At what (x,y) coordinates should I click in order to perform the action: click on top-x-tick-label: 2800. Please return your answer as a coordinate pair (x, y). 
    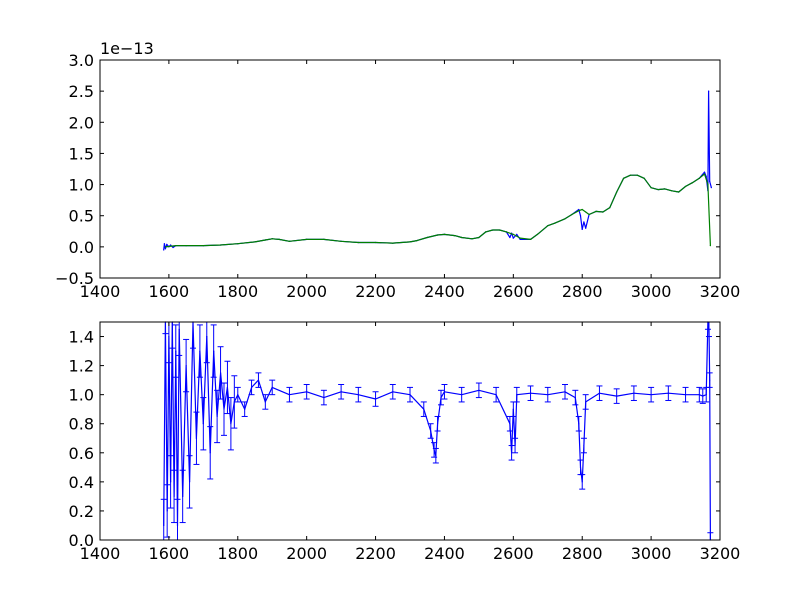
    Looking at the image, I should click on (582, 291).